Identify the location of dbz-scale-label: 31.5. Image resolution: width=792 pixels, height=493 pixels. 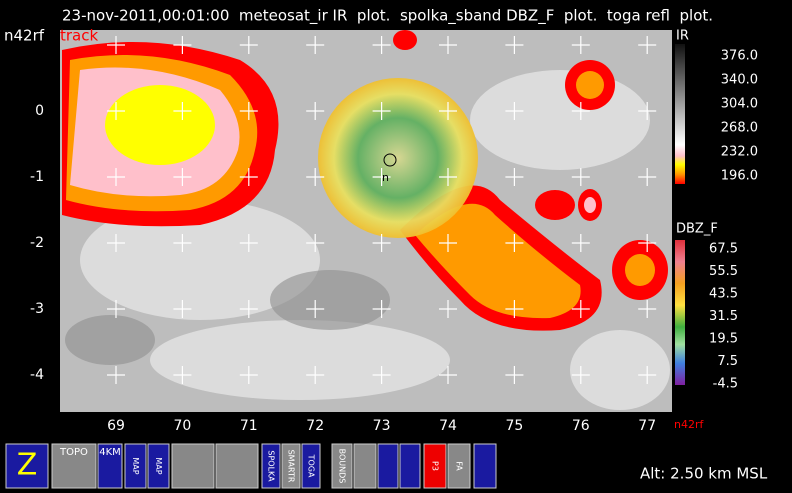
(723, 316).